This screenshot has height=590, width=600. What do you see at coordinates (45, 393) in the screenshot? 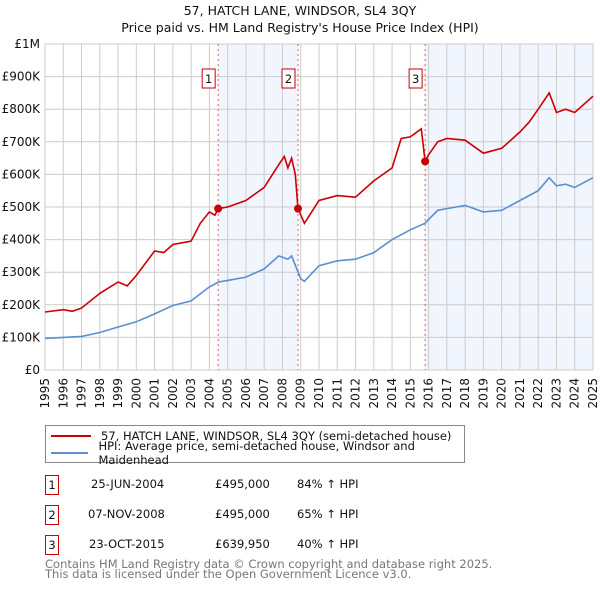
I see `x-tick-label: 1995` at bounding box center [45, 393].